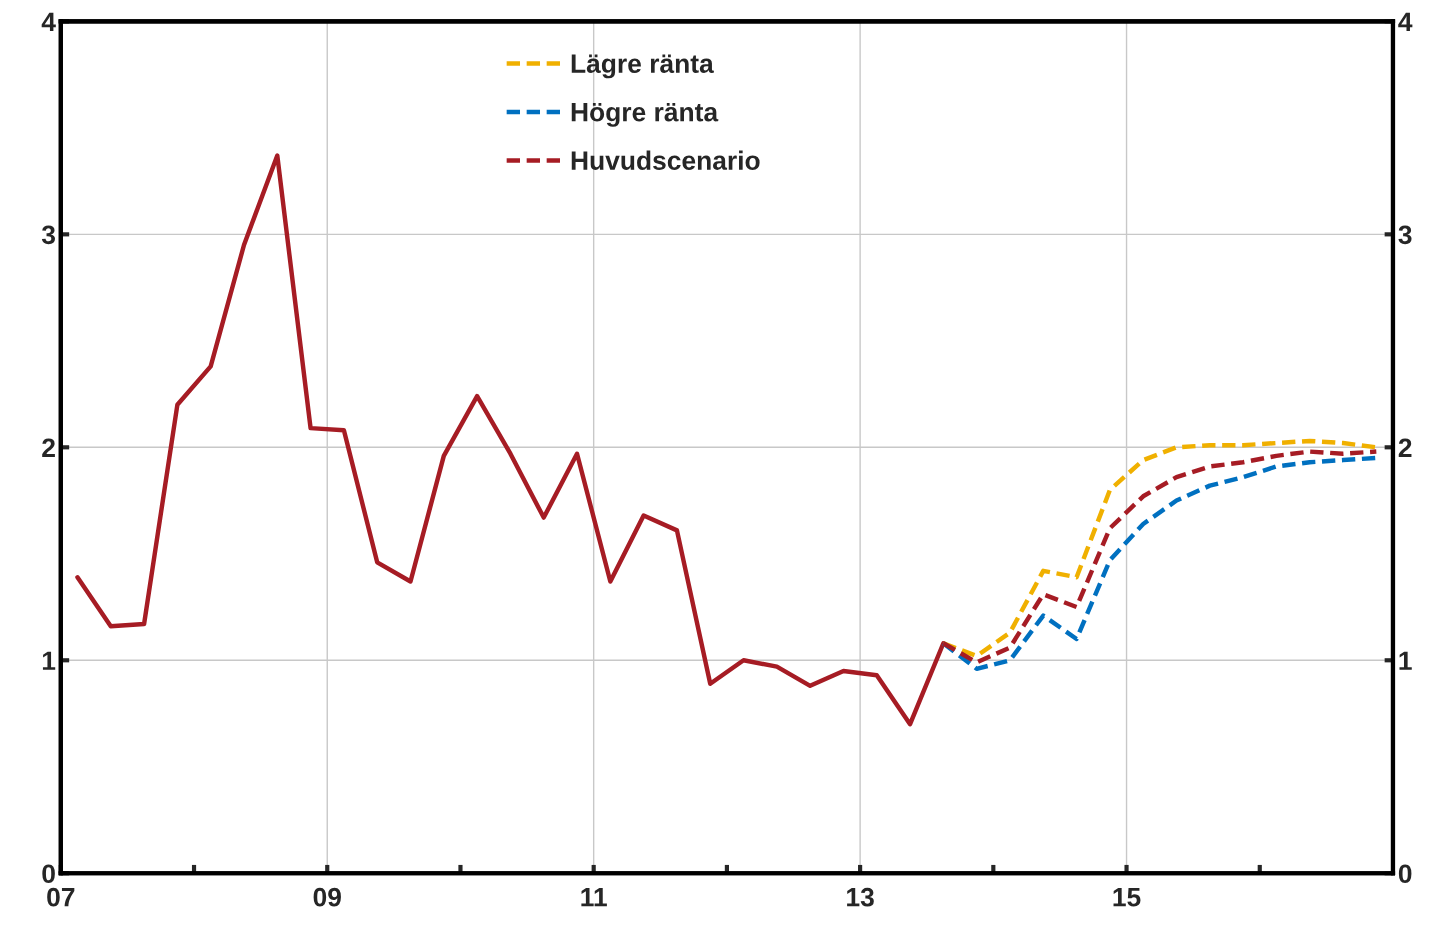 The image size is (1448, 929). I want to click on legend-label: Lägre ränta, so click(642, 66).